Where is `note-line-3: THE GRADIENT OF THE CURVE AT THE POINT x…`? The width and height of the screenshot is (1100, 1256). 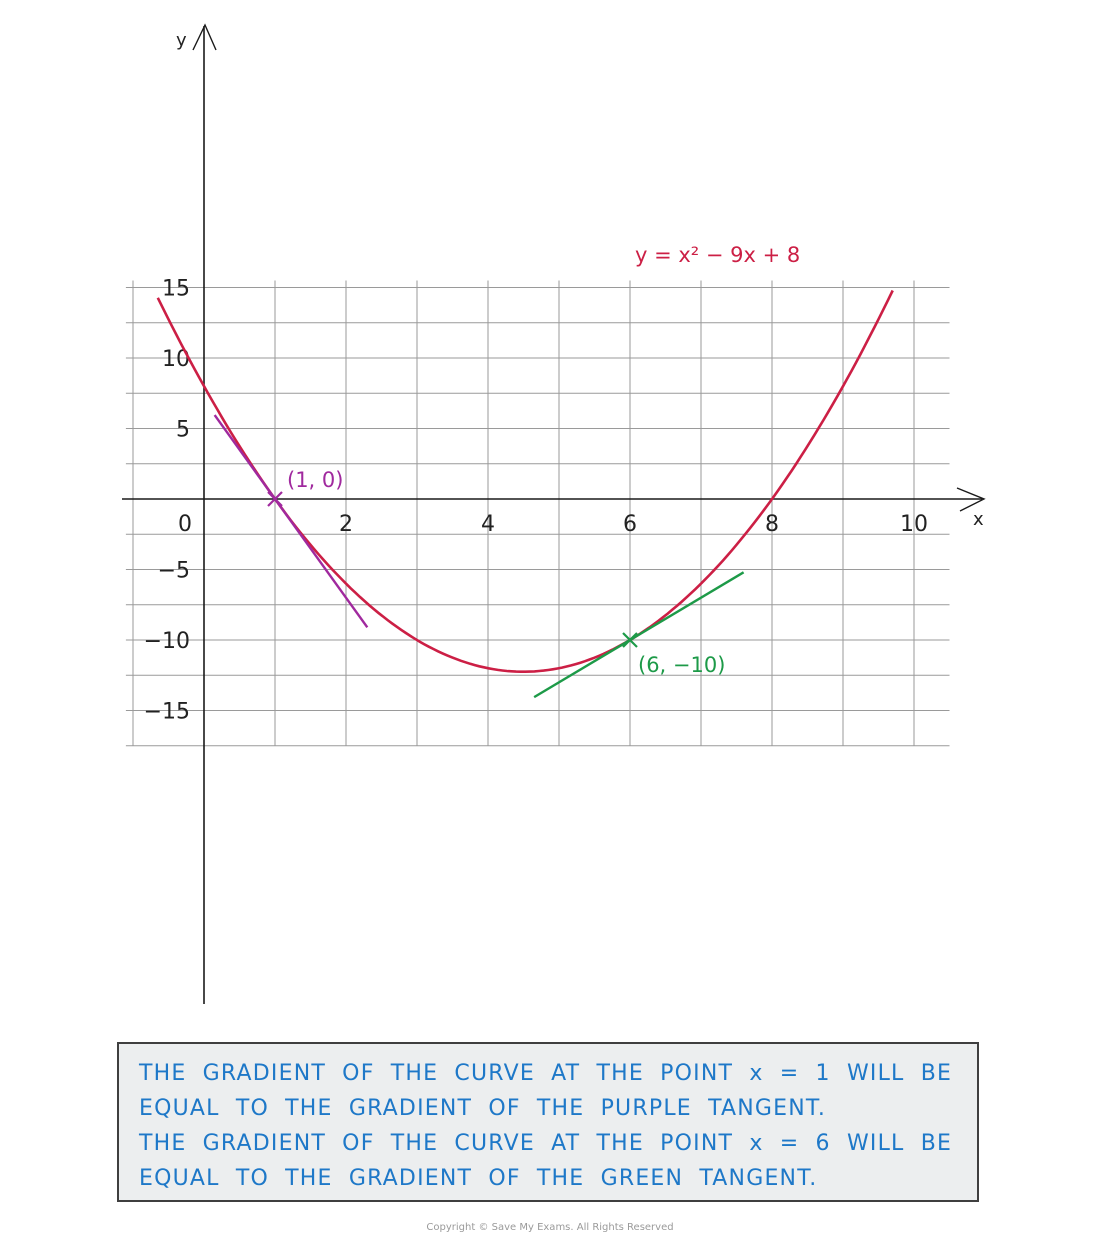 note-line-3: THE GRADIENT OF THE CURVE AT THE POINT x… is located at coordinates (546, 1143).